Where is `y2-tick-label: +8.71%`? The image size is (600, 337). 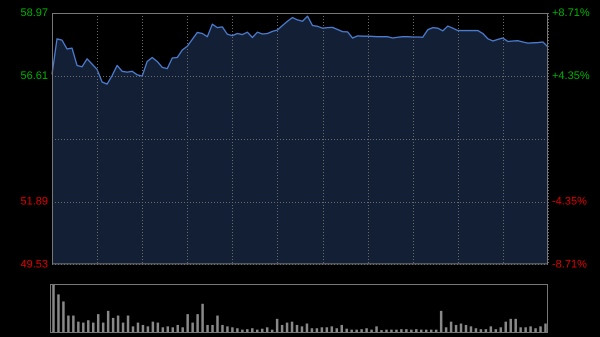 y2-tick-label: +8.71% is located at coordinates (571, 13).